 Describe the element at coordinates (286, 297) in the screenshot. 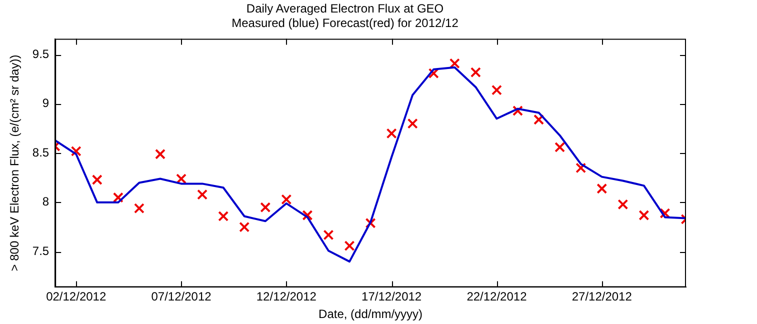

I see `x-tick-label: 12/12/2012` at that location.